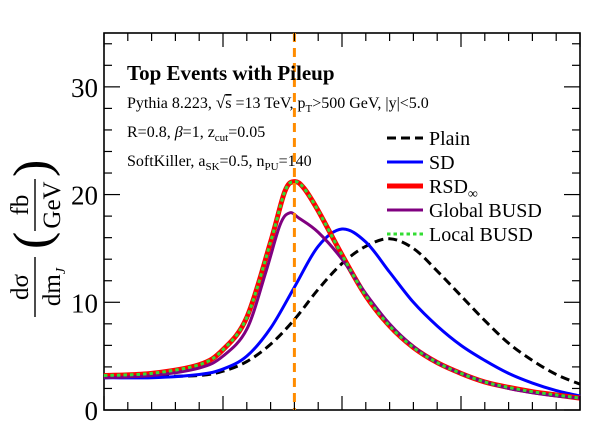 This screenshot has height=423, width=598. I want to click on ask-value: =0.5, n, so click(242, 161).